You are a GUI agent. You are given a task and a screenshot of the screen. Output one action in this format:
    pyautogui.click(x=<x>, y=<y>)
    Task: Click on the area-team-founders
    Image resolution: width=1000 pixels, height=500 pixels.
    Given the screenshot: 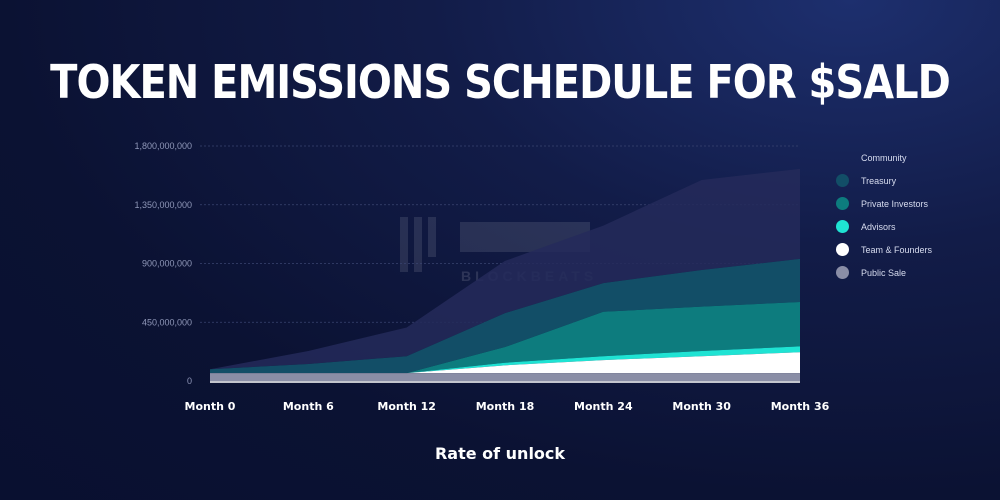 What is the action you would take?
    pyautogui.click(x=505, y=363)
    